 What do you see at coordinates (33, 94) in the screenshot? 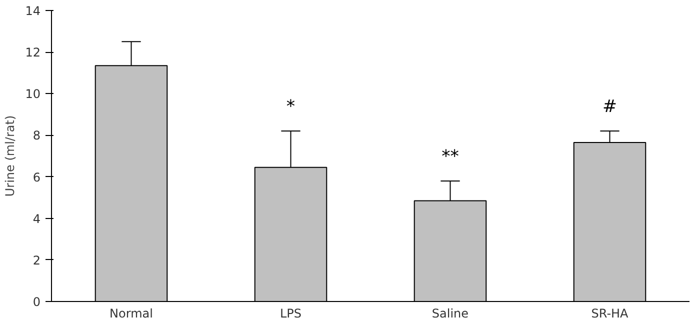
I see `y-tick-label: 10` at bounding box center [33, 94].